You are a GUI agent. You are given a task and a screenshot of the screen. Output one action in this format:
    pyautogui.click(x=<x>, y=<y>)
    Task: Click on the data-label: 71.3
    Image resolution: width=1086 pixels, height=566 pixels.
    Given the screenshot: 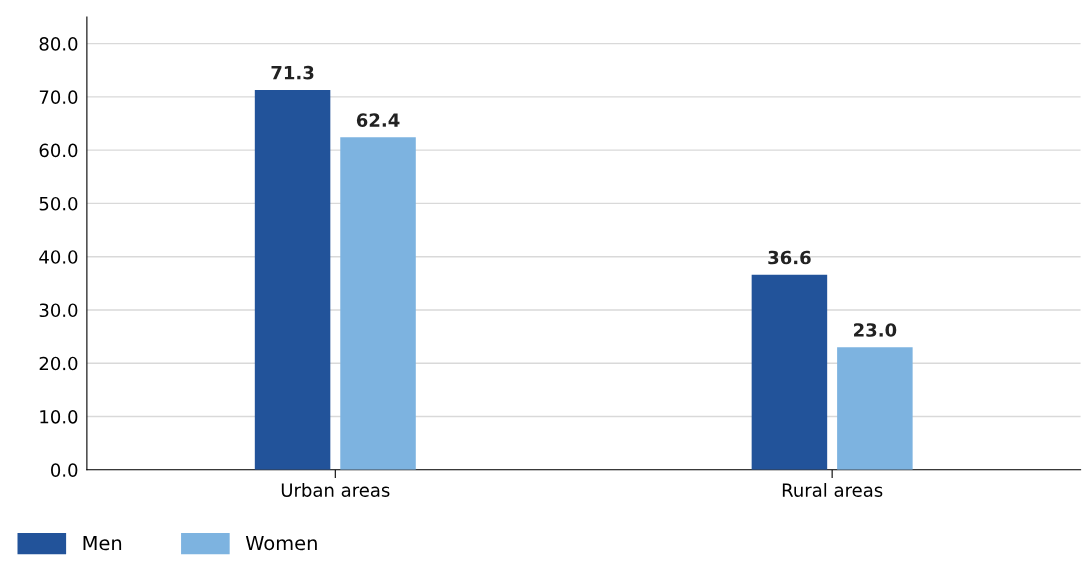 What is the action you would take?
    pyautogui.click(x=292, y=72)
    